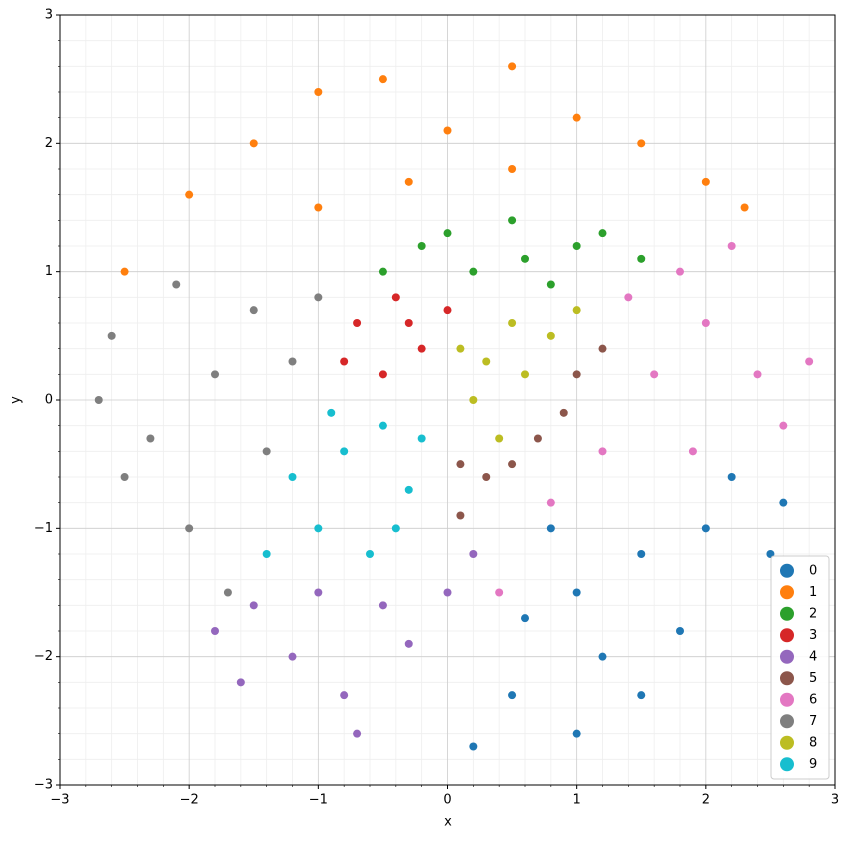 This screenshot has width=849, height=842. Describe the element at coordinates (813, 635) in the screenshot. I see `legend-label: 3` at that location.